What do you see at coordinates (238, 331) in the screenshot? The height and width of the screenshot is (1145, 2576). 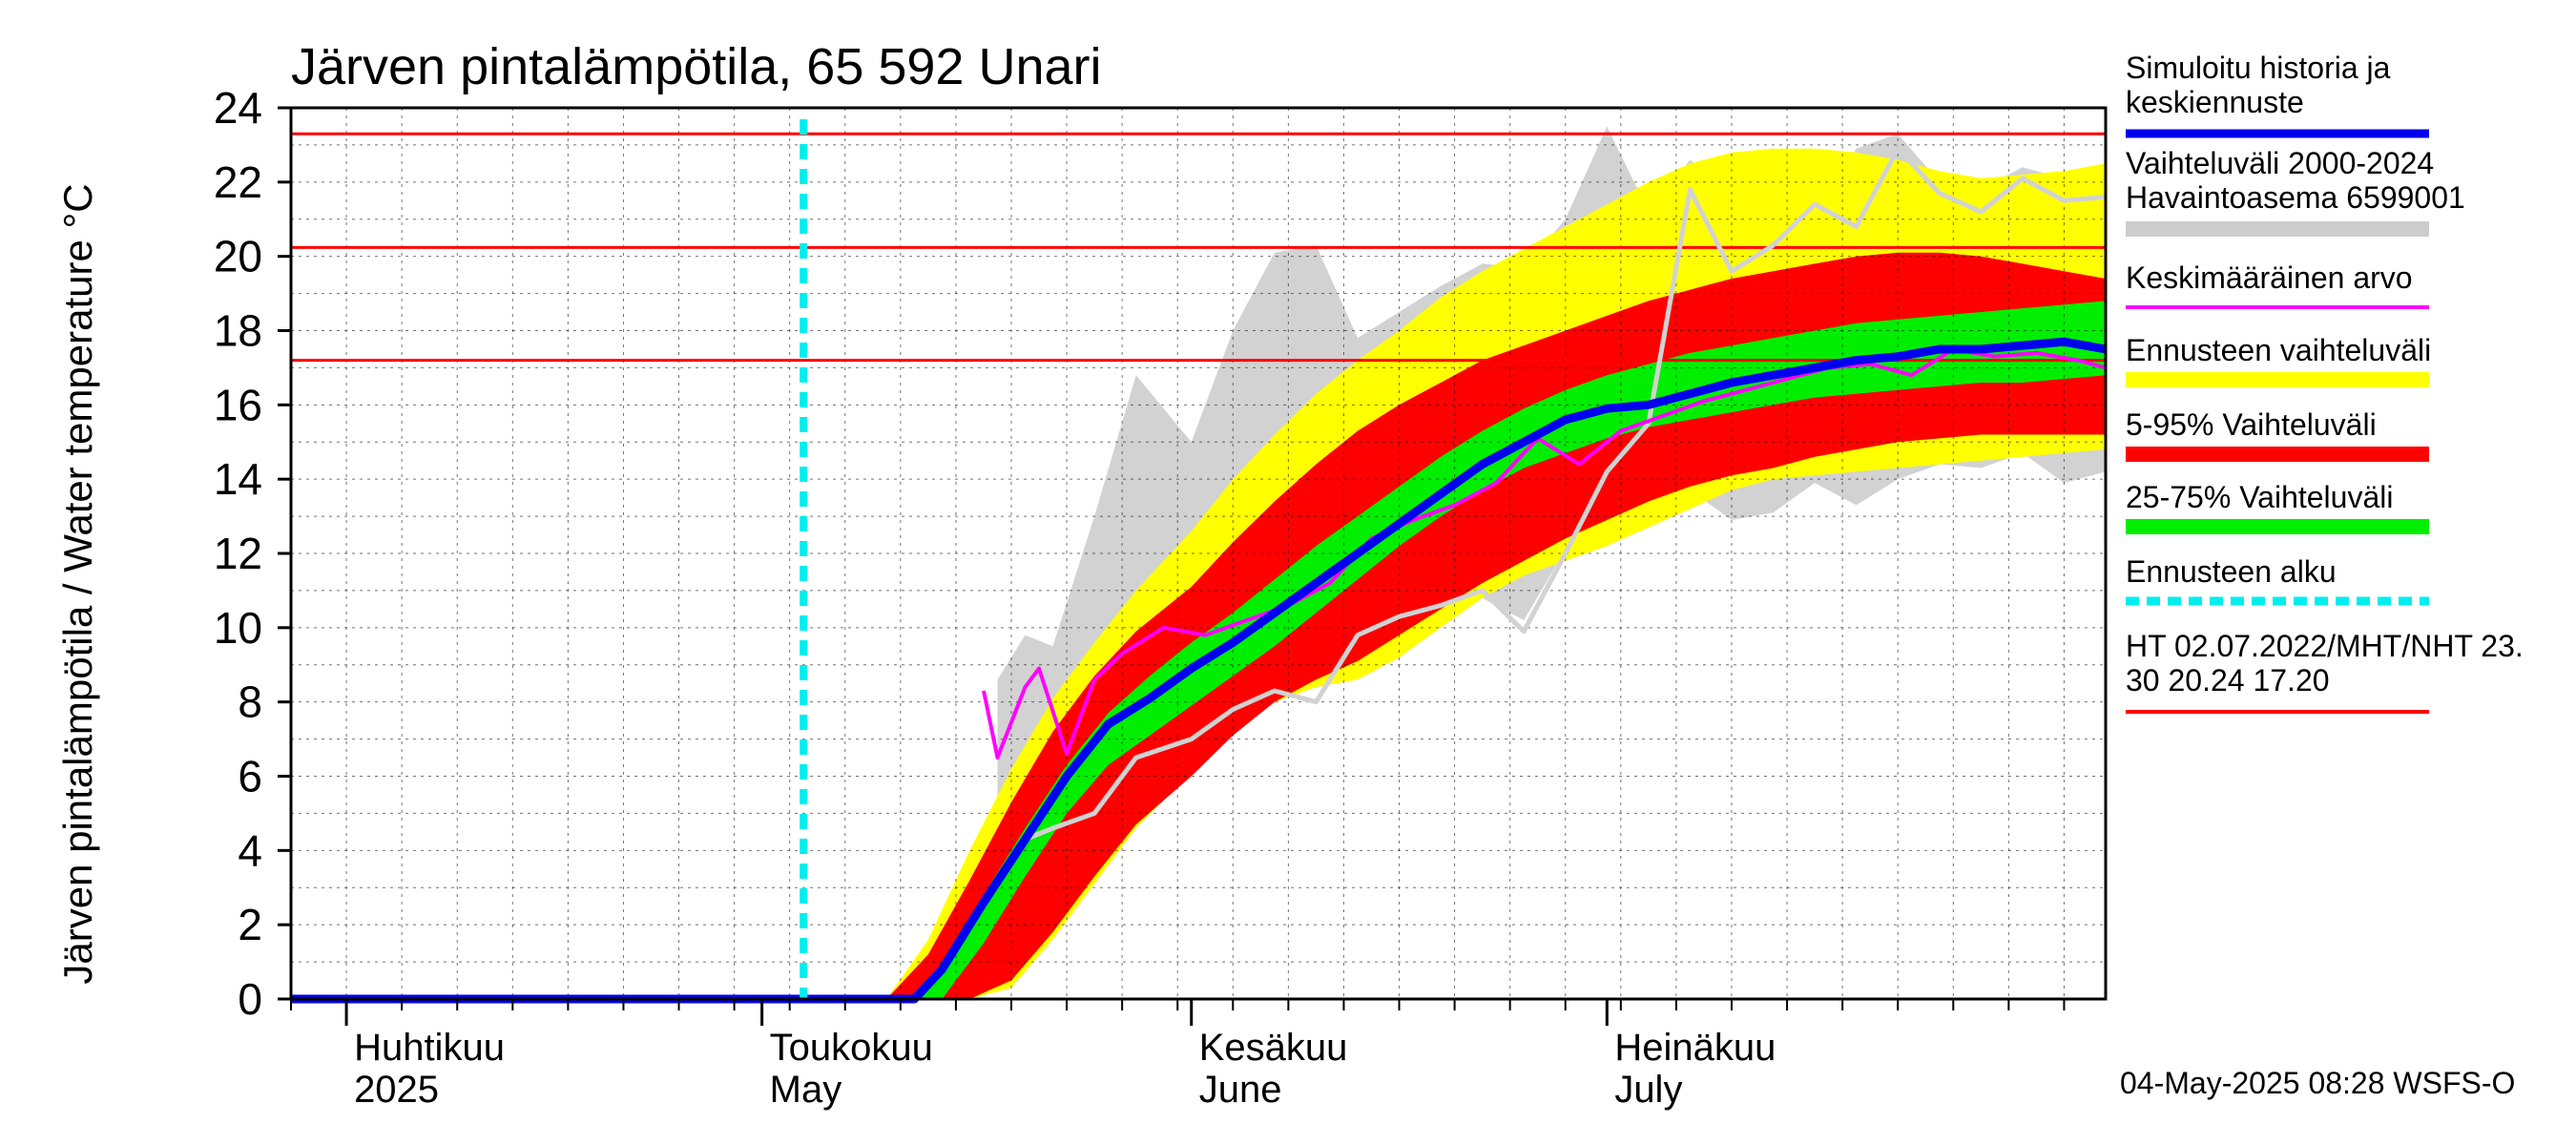 I see `y-tick-label: 18` at bounding box center [238, 331].